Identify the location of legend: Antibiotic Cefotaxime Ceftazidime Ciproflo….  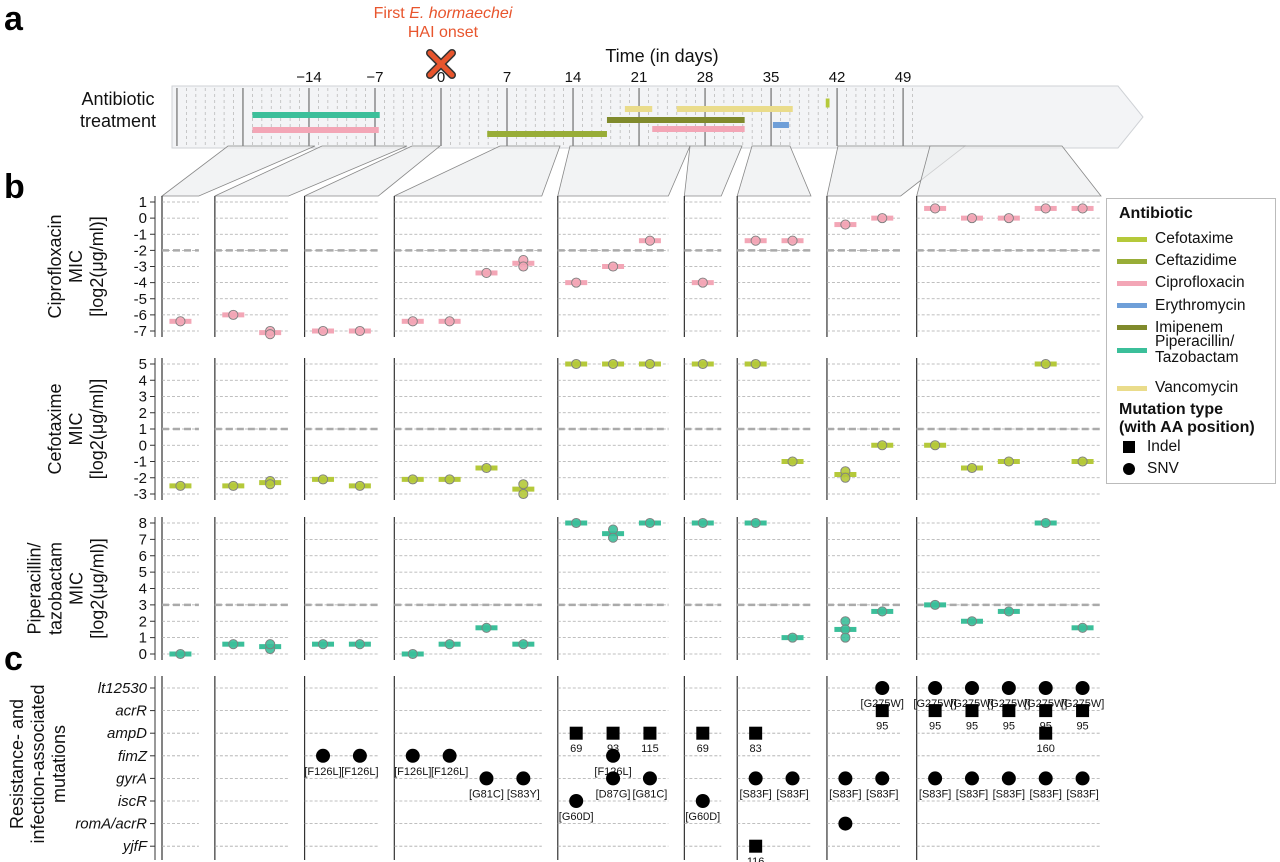
(1191, 341).